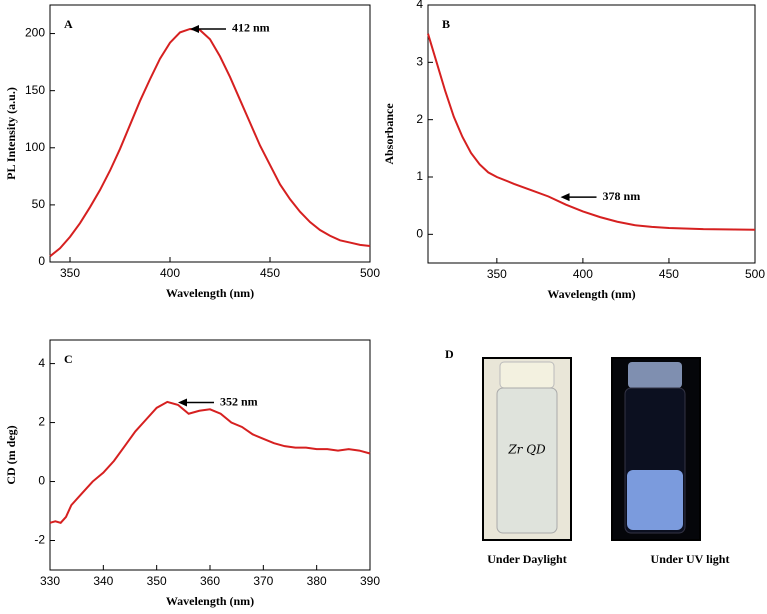 The width and height of the screenshot is (767, 614). What do you see at coordinates (449, 354) in the screenshot?
I see `panel-label: D` at bounding box center [449, 354].